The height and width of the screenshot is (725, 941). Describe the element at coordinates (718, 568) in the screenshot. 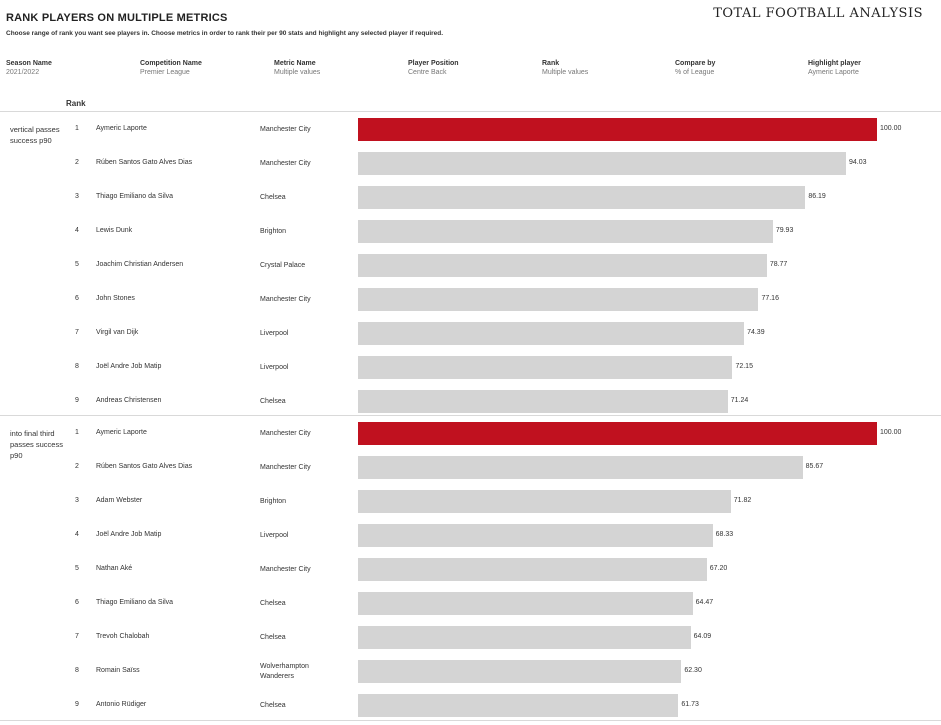

I see `bar-value-label: 67.20` at that location.